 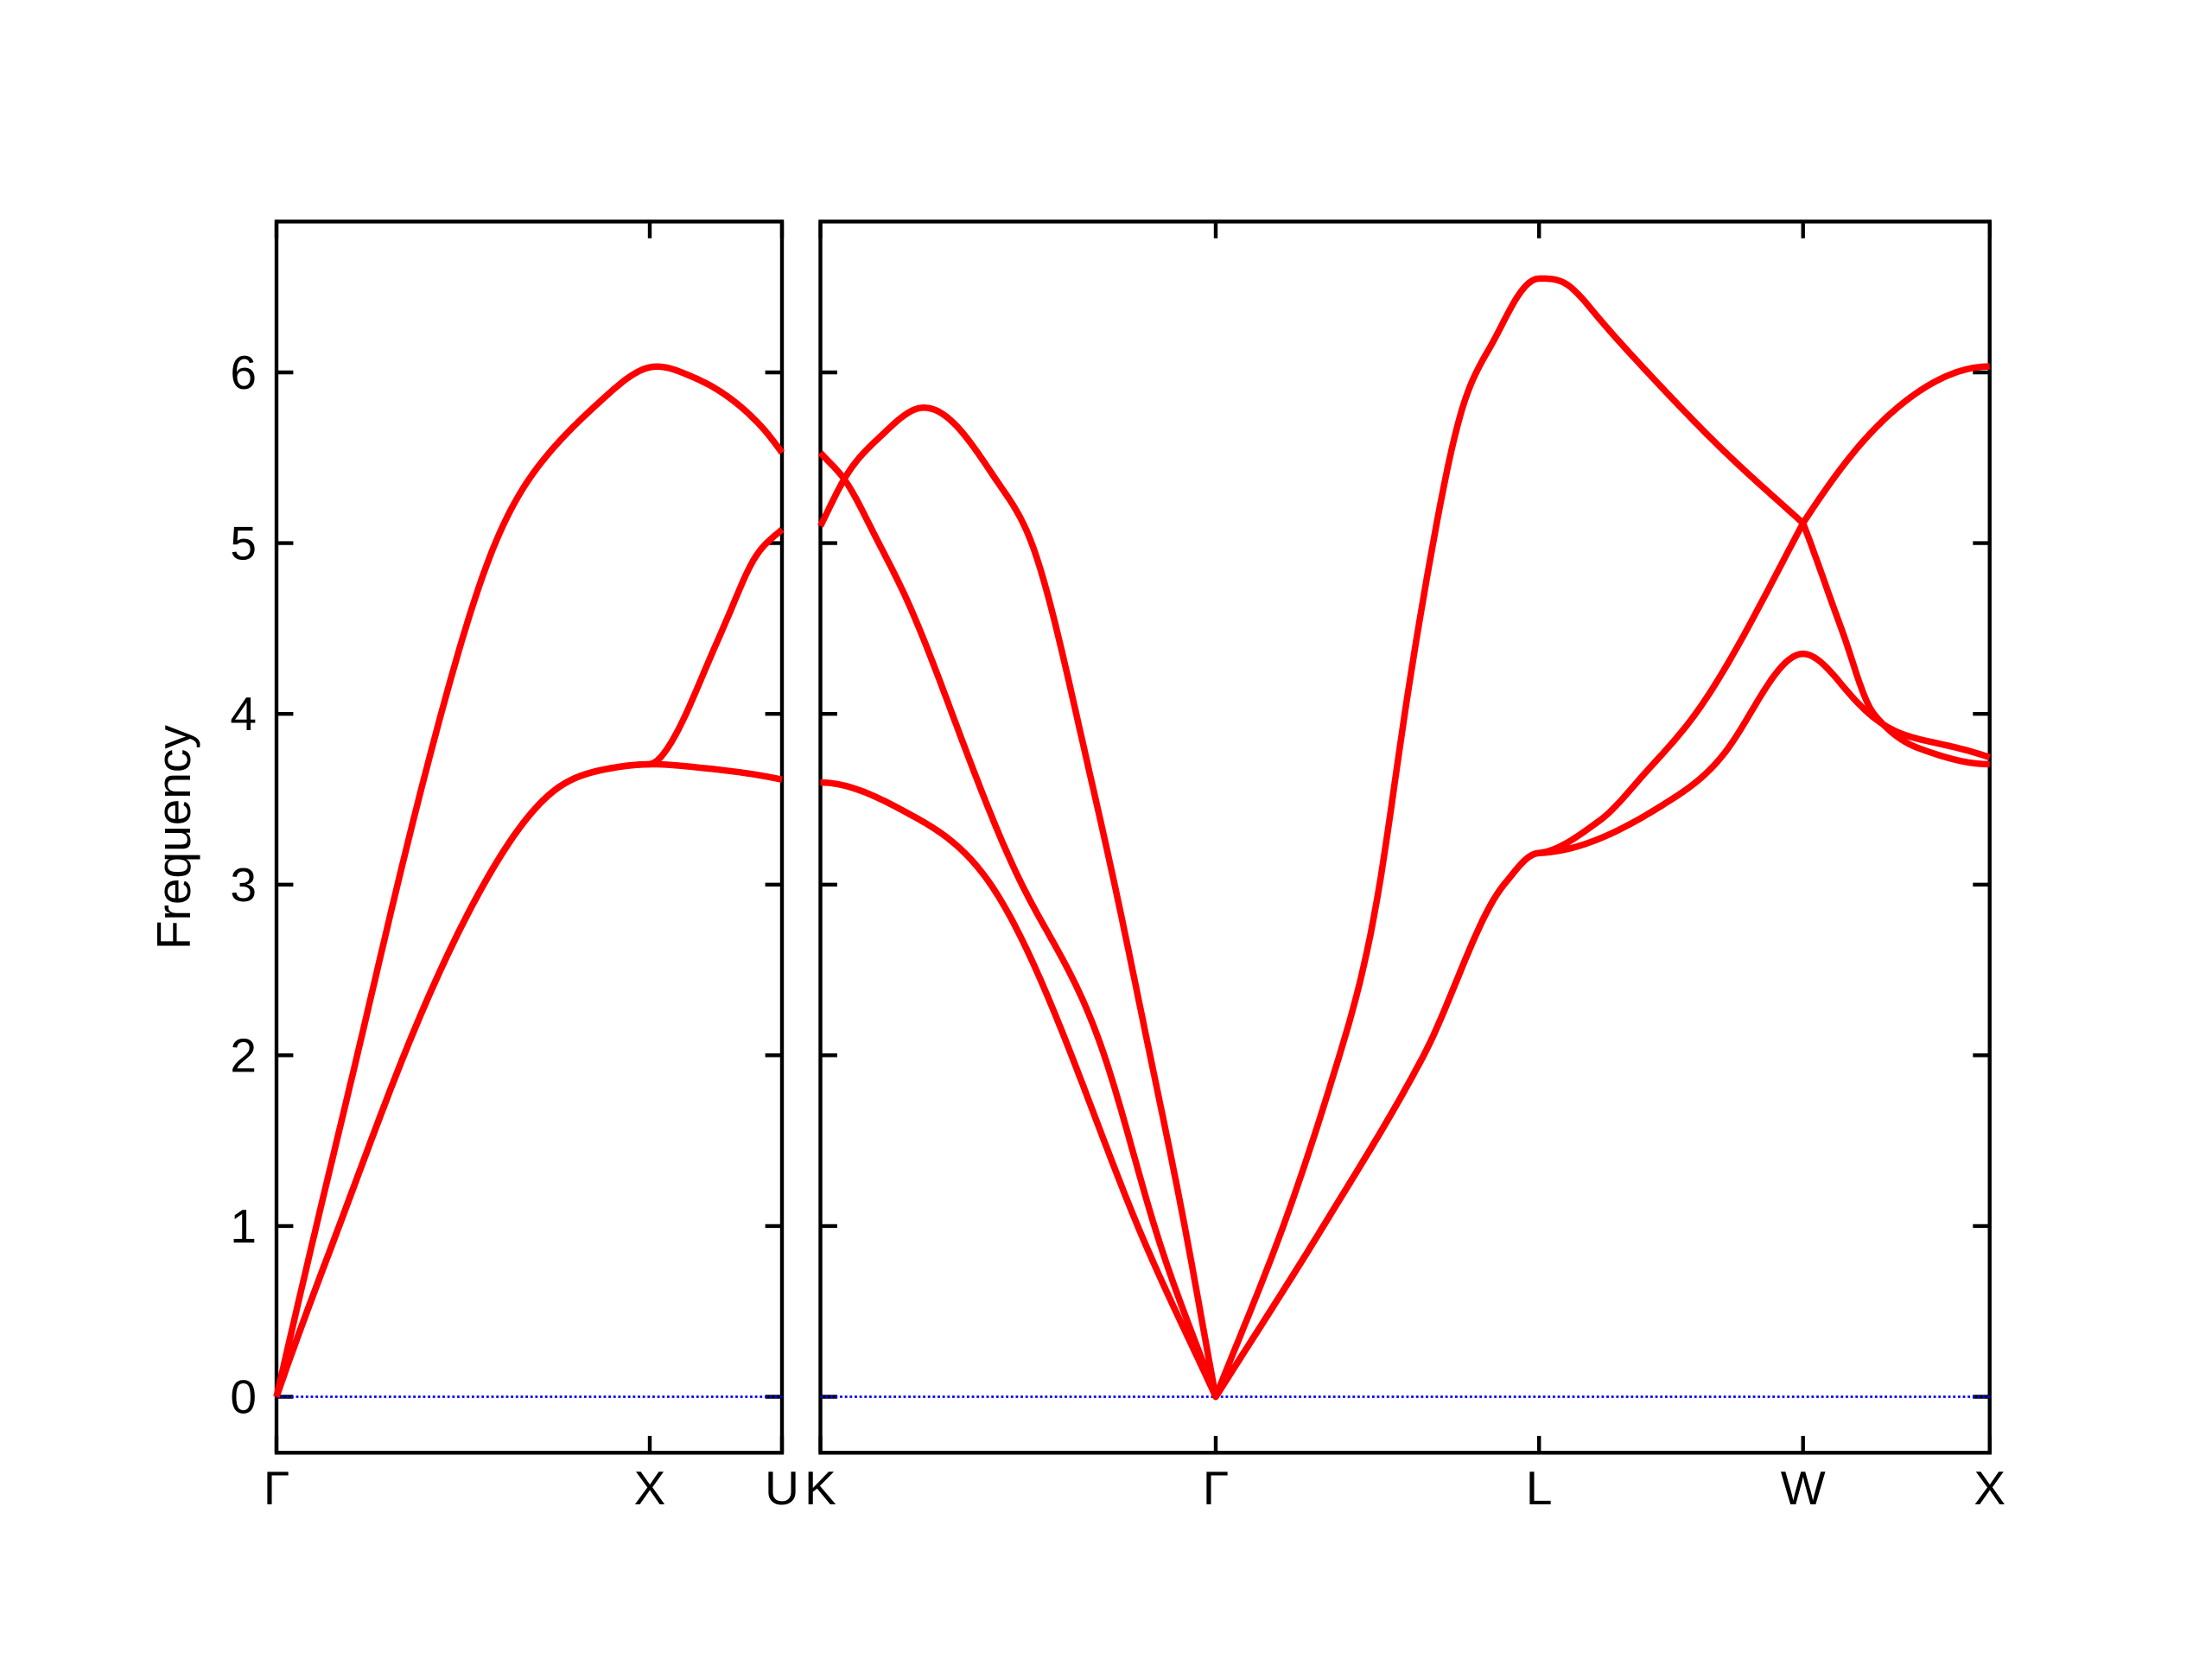 What do you see at coordinates (1539, 1488) in the screenshot?
I see `svg-text: L` at bounding box center [1539, 1488].